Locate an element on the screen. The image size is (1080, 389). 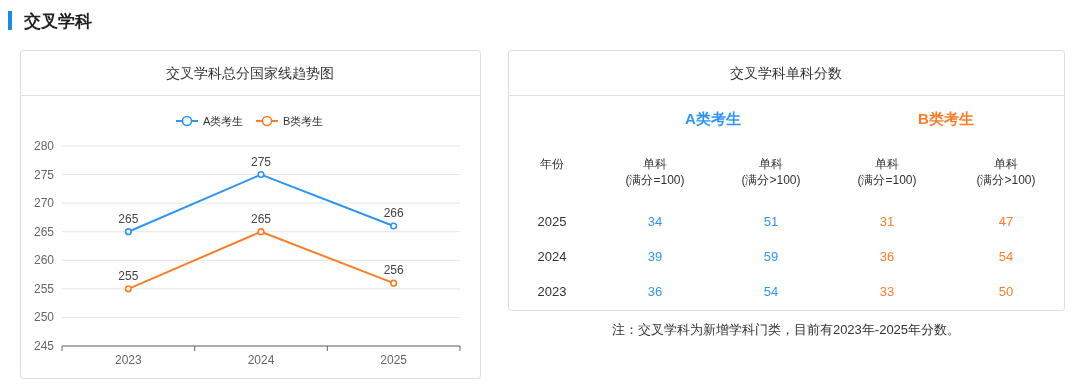
data-label: 275 is located at coordinates (261, 161).